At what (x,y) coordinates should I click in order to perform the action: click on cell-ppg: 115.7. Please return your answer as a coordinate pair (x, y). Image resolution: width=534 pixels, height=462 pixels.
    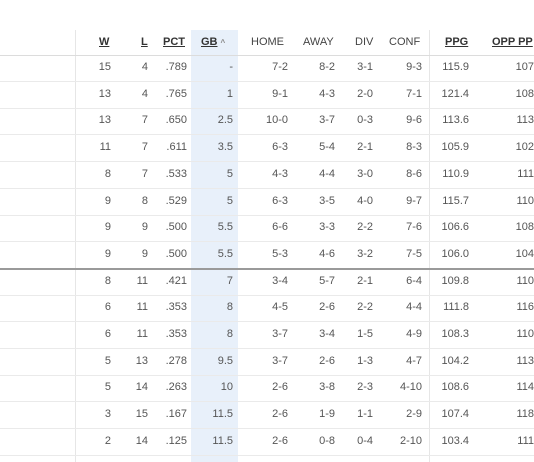
    Looking at the image, I should click on (455, 200).